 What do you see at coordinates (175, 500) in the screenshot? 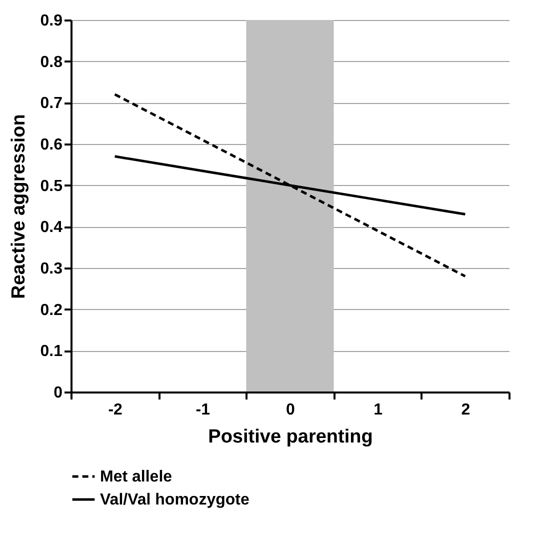
I see `legend-label: Val/Val homozygote` at bounding box center [175, 500].